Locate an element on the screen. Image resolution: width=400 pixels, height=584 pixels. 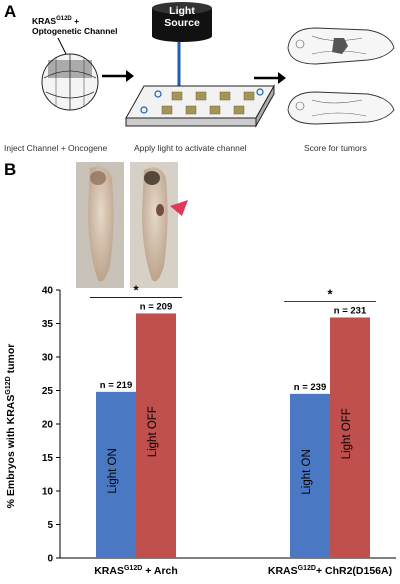
y-axis-label: % Embryos with KRASG12D tumor is located at coordinates (11, 426).